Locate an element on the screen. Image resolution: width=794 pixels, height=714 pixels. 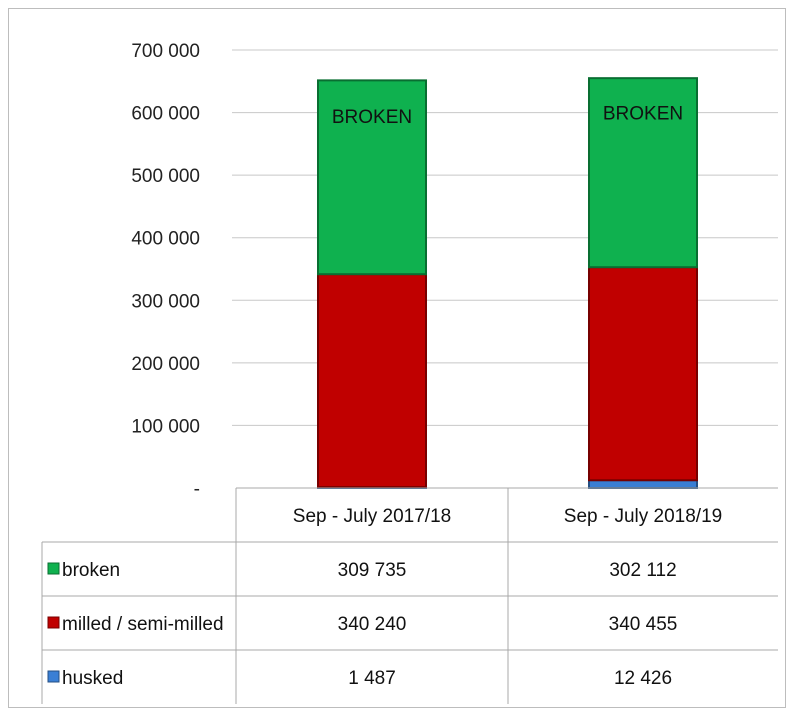
y-tick-label: 300 000 is located at coordinates (165, 301).